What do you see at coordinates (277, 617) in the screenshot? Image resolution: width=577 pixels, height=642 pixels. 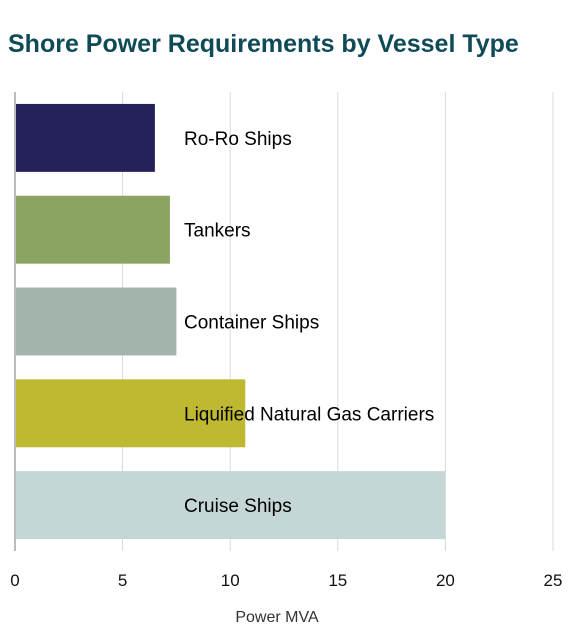 I see `x-axis-title: Power MVA` at bounding box center [277, 617].